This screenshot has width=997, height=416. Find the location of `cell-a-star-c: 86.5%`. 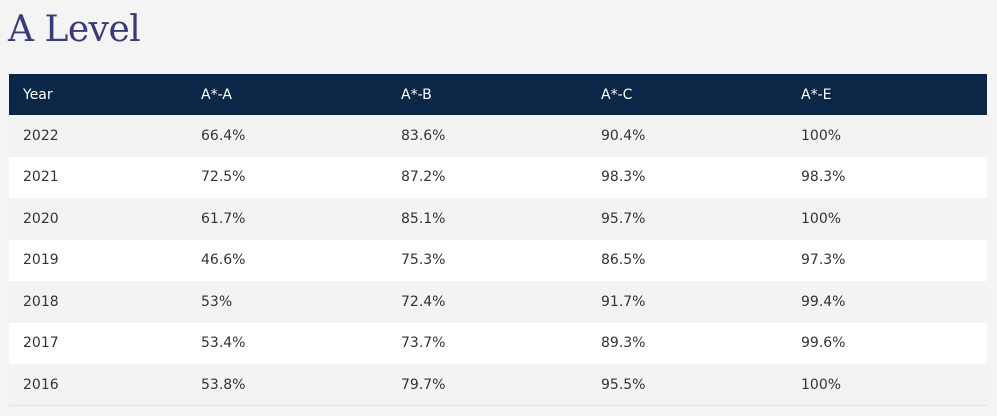

cell-a-star-c: 86.5% is located at coordinates (623, 260).